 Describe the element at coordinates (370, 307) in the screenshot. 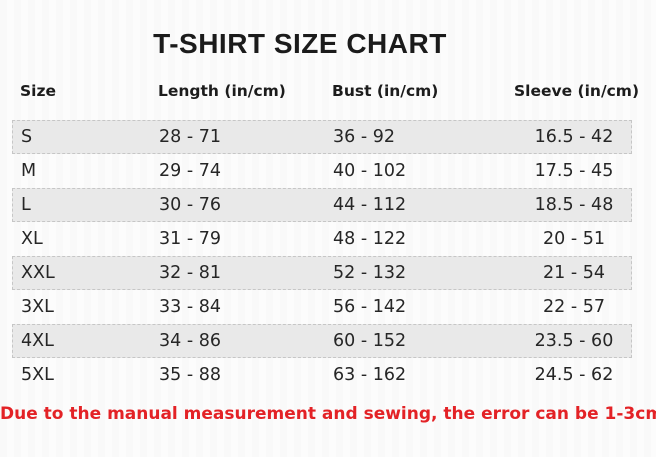

I see `bust-cell: 56 - 142` at that location.